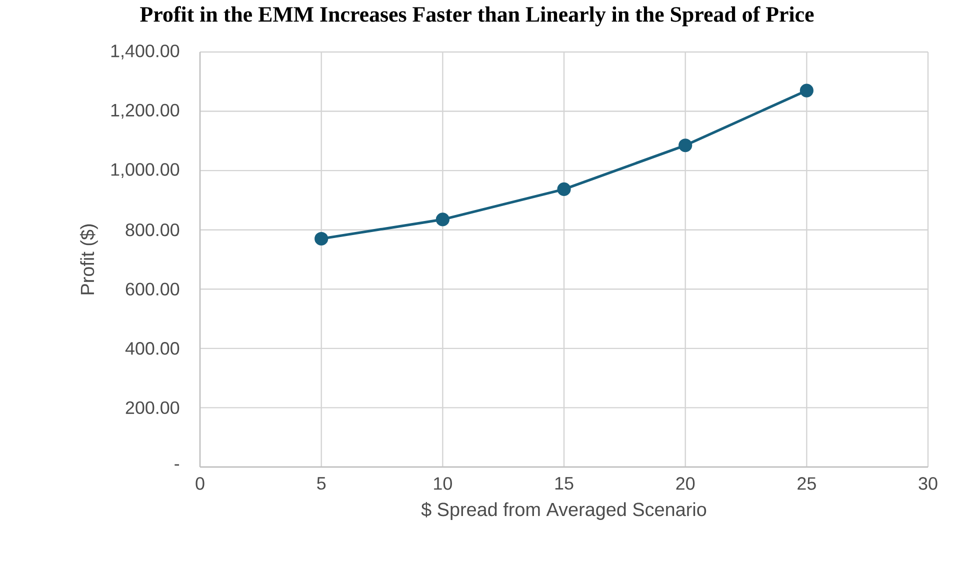 This screenshot has height=577, width=954. Describe the element at coordinates (153, 289) in the screenshot. I see `y-tick-label: 600.00` at that location.